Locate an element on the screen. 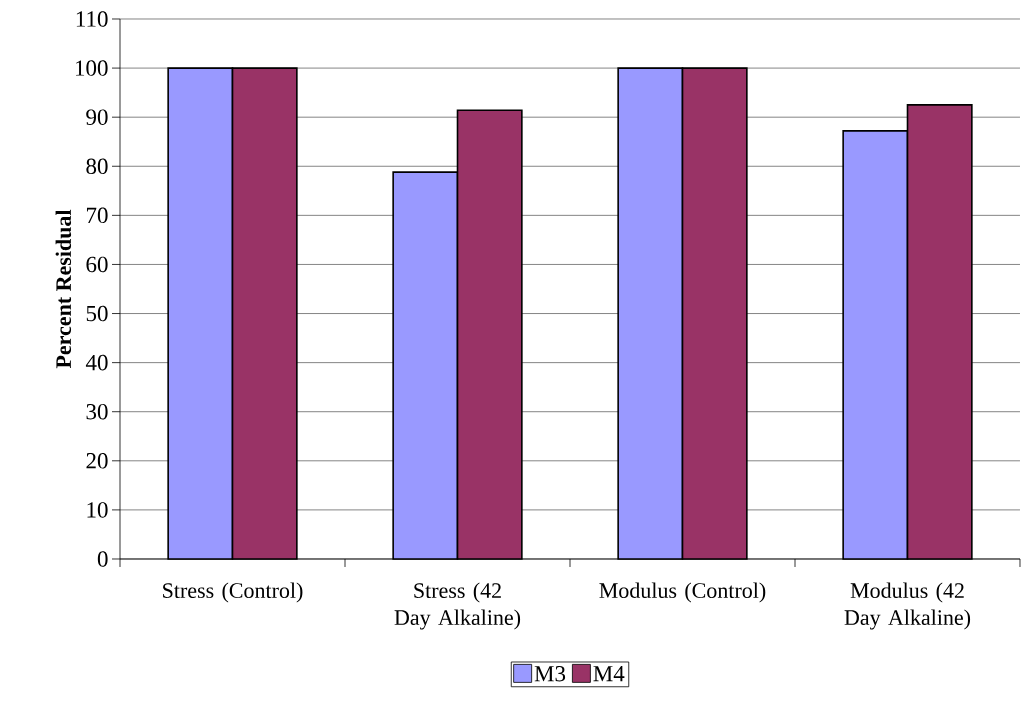  legend-label: M4 is located at coordinates (609, 674).